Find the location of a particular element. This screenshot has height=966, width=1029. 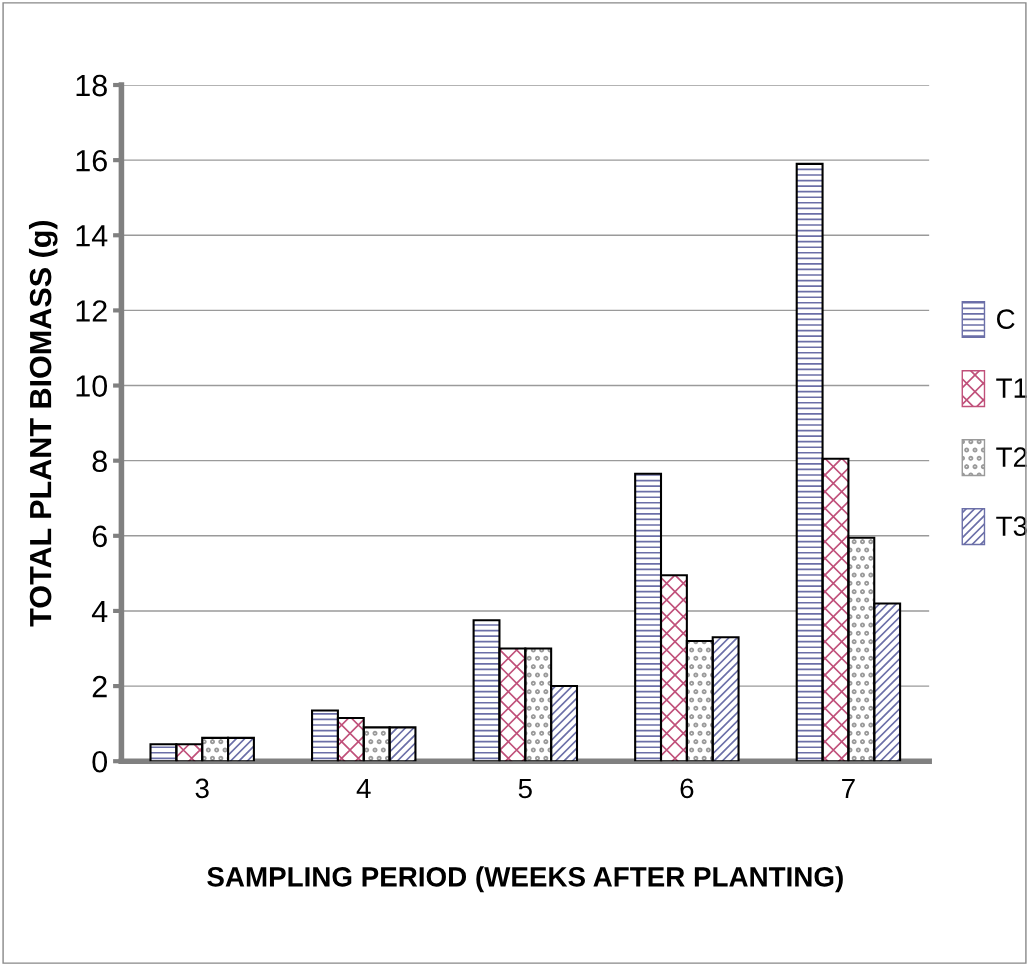

y-tick-label: 16 is located at coordinates (91, 160).